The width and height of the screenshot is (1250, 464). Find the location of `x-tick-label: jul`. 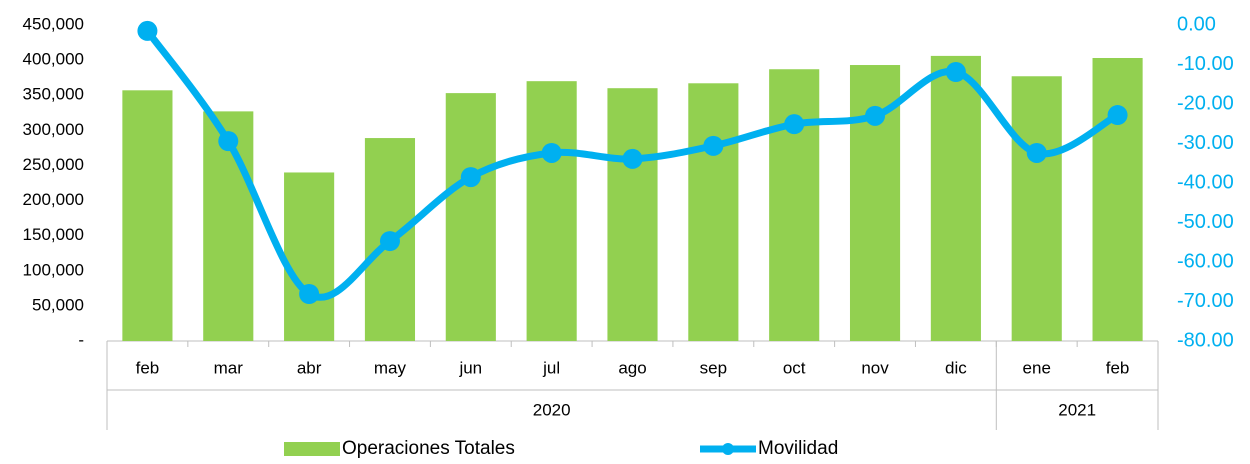

x-tick-label: jul is located at coordinates (551, 367).